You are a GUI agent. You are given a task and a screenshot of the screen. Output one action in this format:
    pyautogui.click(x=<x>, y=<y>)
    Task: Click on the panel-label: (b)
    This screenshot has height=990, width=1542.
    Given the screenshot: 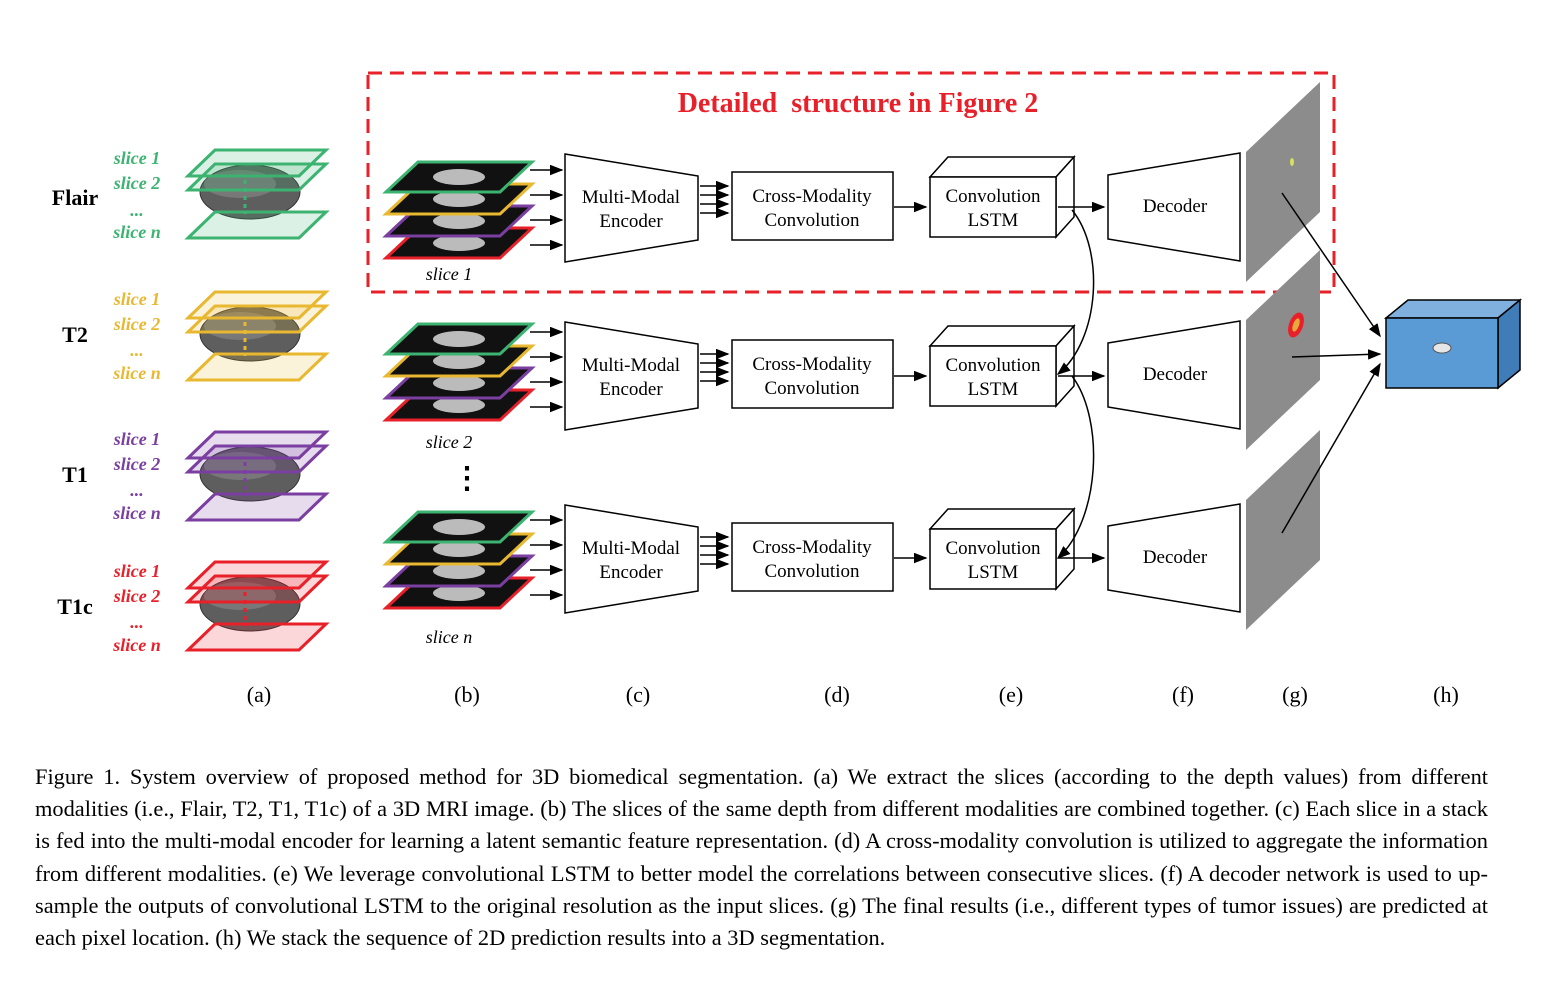 What is the action you would take?
    pyautogui.click(x=467, y=694)
    